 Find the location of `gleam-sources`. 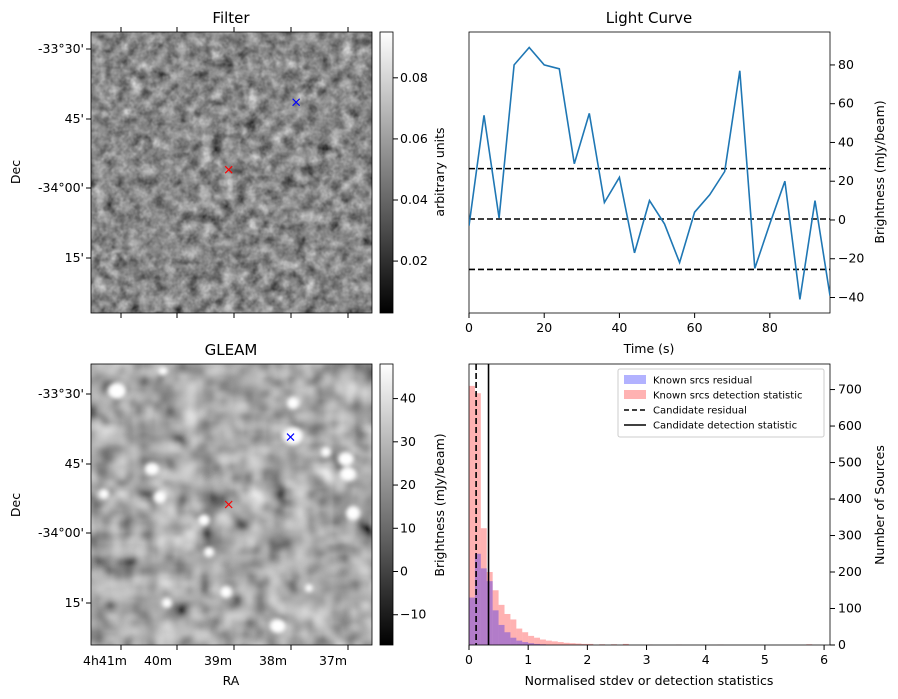

gleam-sources is located at coordinates (229, 500).